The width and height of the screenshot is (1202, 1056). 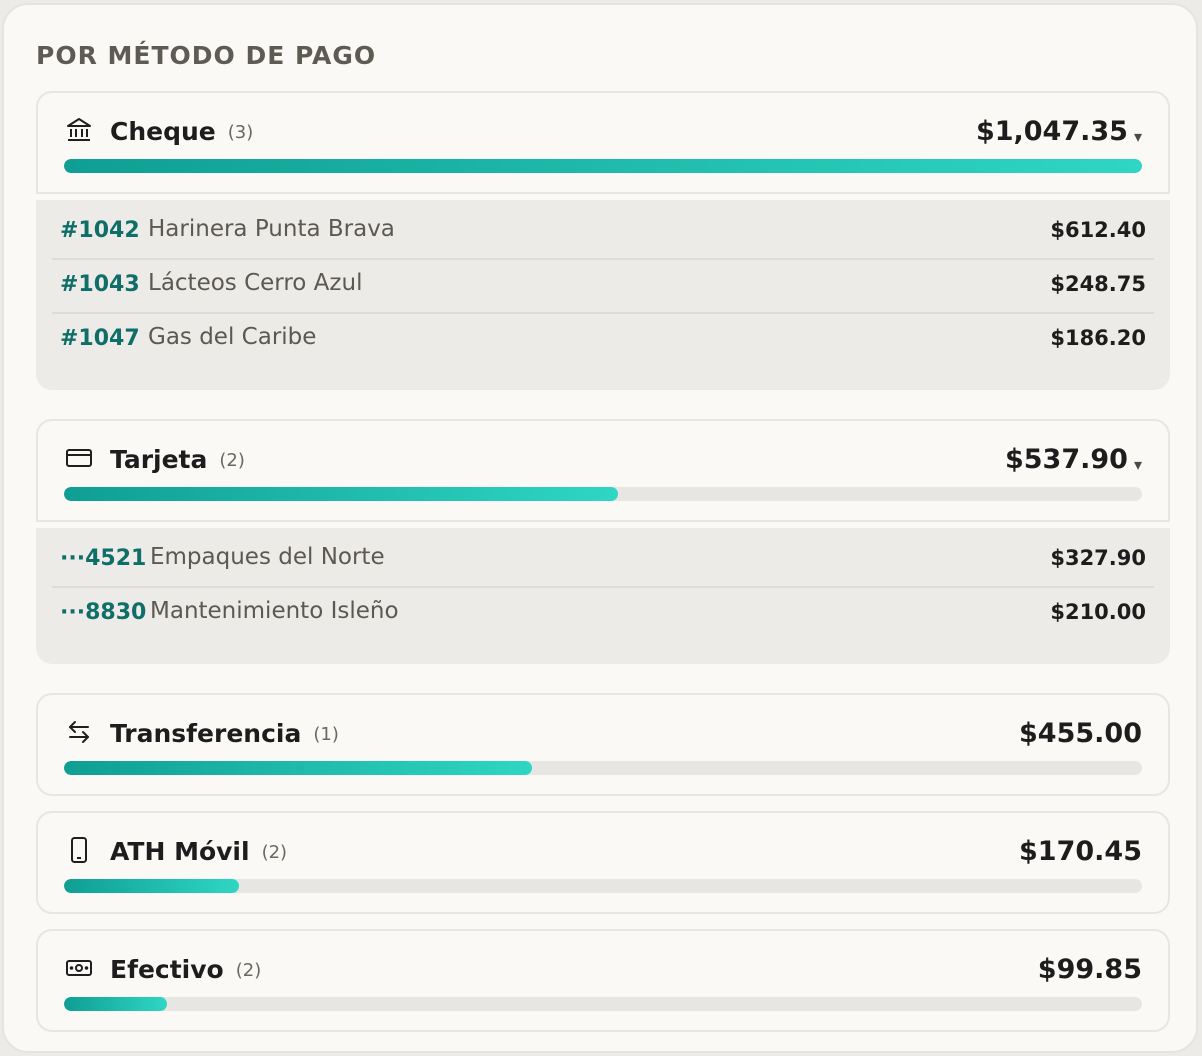 I want to click on card-last-digits: ···8830, so click(x=103, y=612).